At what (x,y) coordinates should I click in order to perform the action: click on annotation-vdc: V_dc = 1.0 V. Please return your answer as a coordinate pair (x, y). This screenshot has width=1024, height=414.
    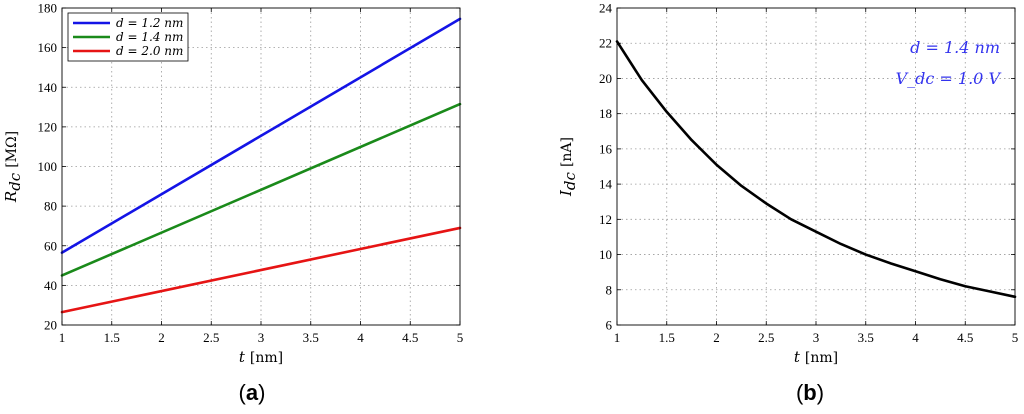
    Looking at the image, I should click on (949, 78).